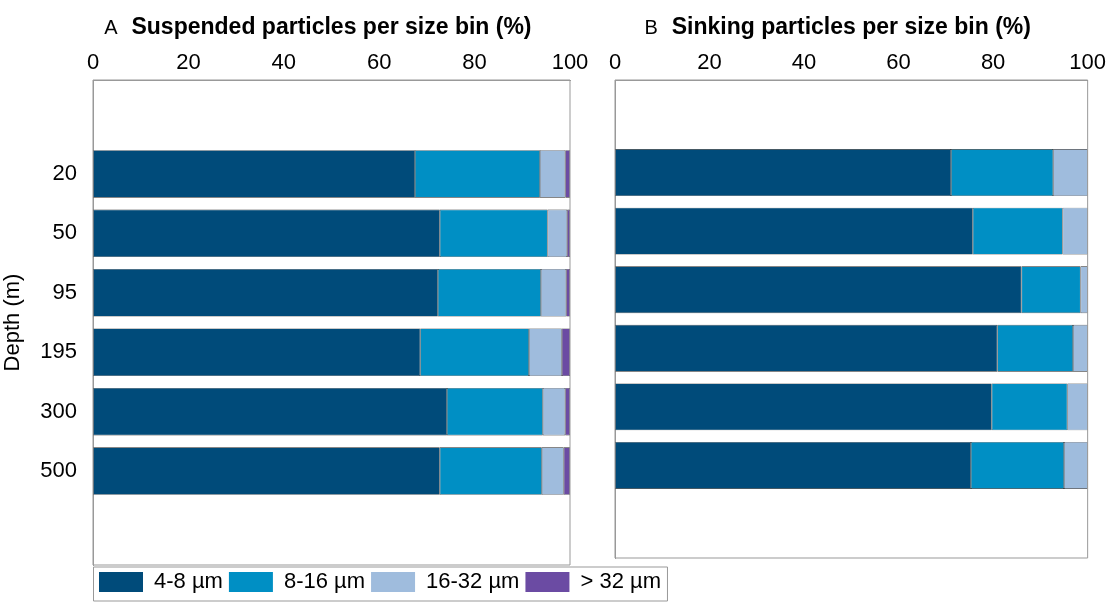 This screenshot has height=605, width=1117. Describe the element at coordinates (188, 581) in the screenshot. I see `legend-label: 4-8 µm` at that location.